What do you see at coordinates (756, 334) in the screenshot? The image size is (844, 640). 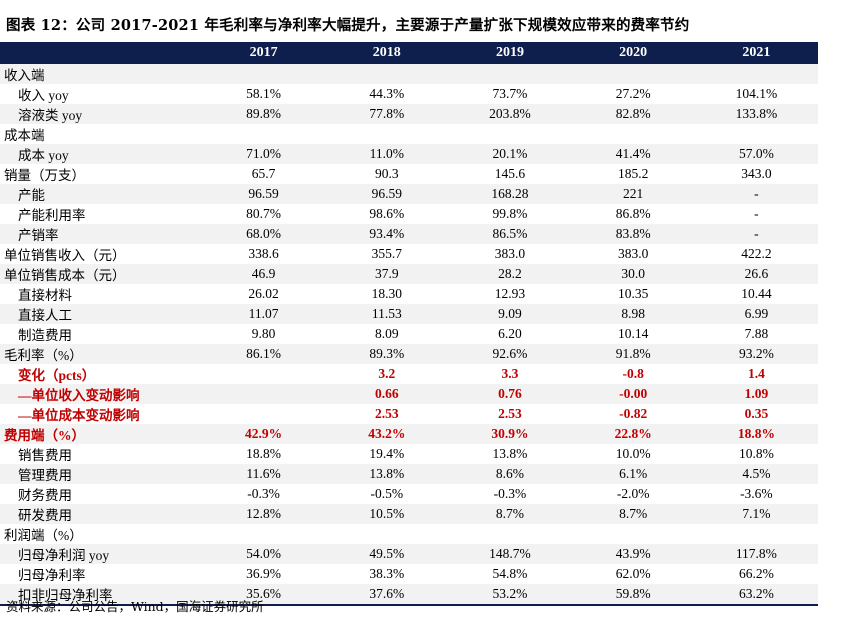 I see `cell-2021: 7.88` at bounding box center [756, 334].